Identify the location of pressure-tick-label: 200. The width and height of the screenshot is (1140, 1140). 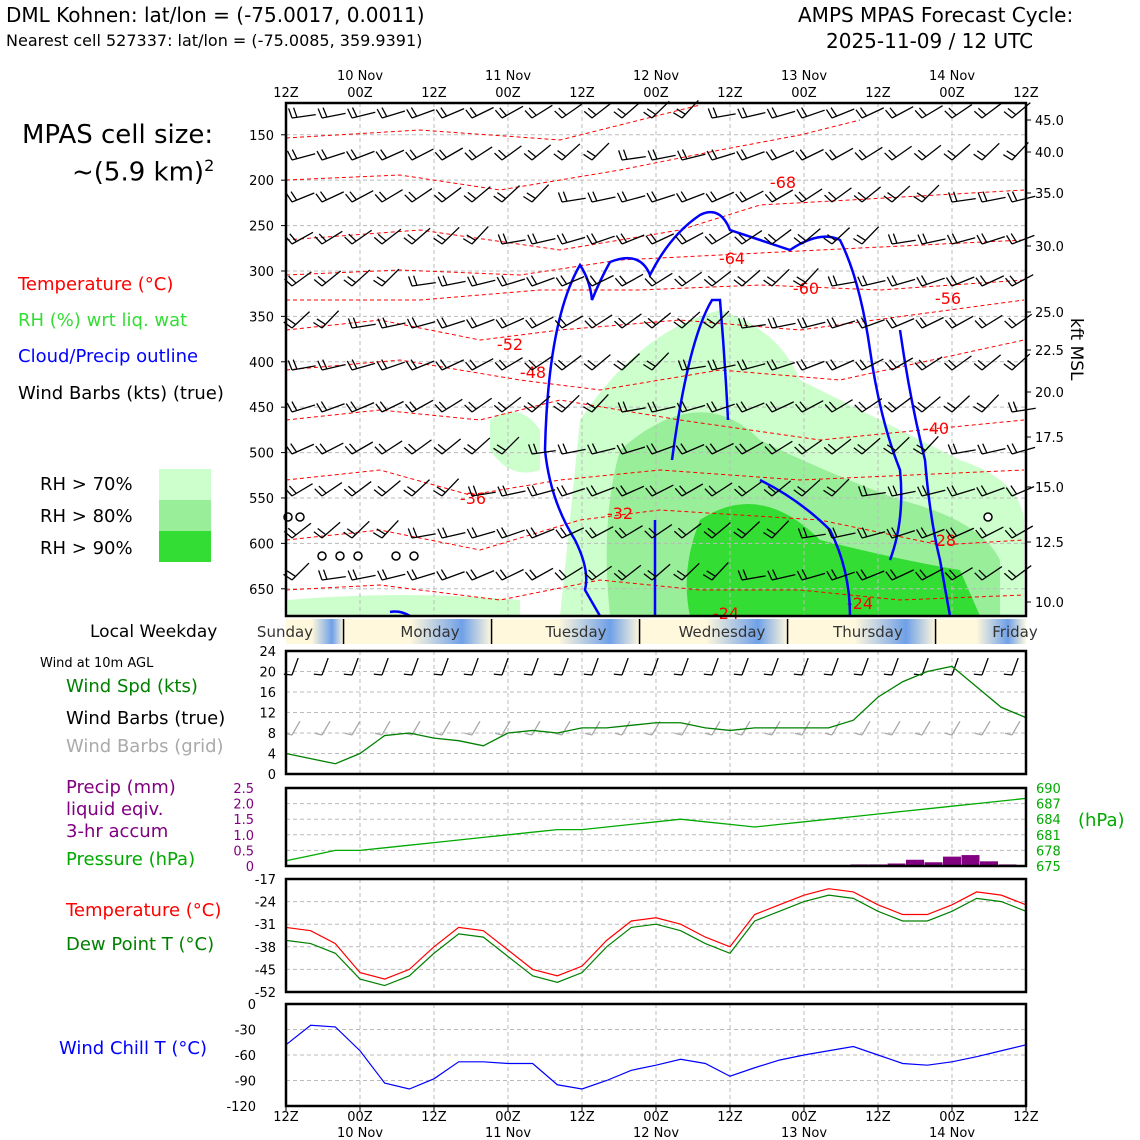
(261, 181).